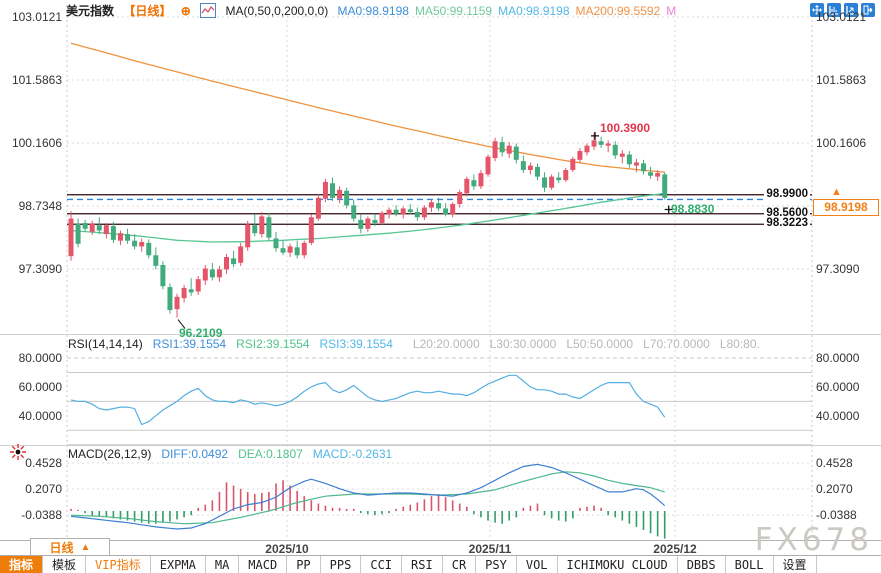 This screenshot has height=573, width=881. I want to click on symbol-title: 美元指数, so click(90, 11).